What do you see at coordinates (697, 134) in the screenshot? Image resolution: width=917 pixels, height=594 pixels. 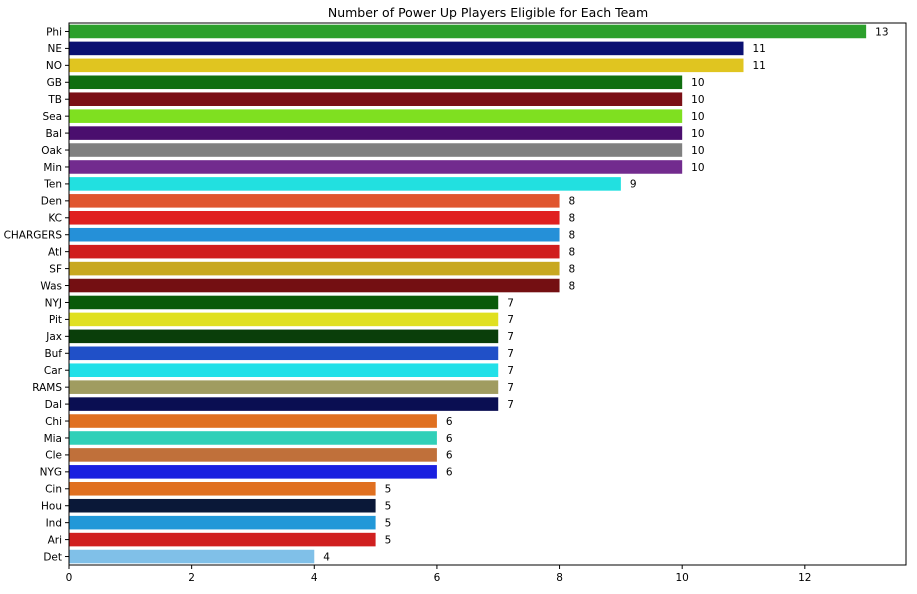 I see `value-label-bal: 10` at bounding box center [697, 134].